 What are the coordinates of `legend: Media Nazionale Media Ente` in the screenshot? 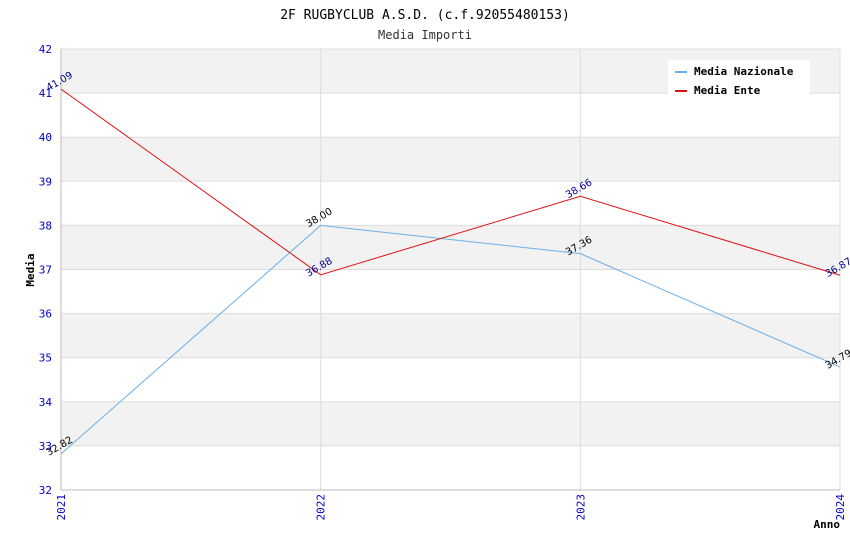 It's located at (739, 78).